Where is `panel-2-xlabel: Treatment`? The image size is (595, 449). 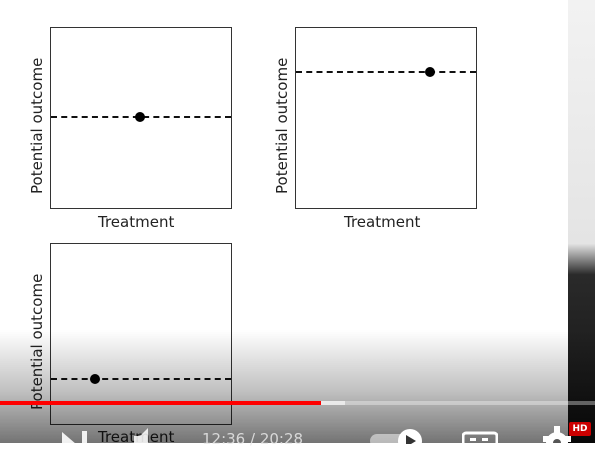
panel-2-xlabel: Treatment is located at coordinates (382, 222).